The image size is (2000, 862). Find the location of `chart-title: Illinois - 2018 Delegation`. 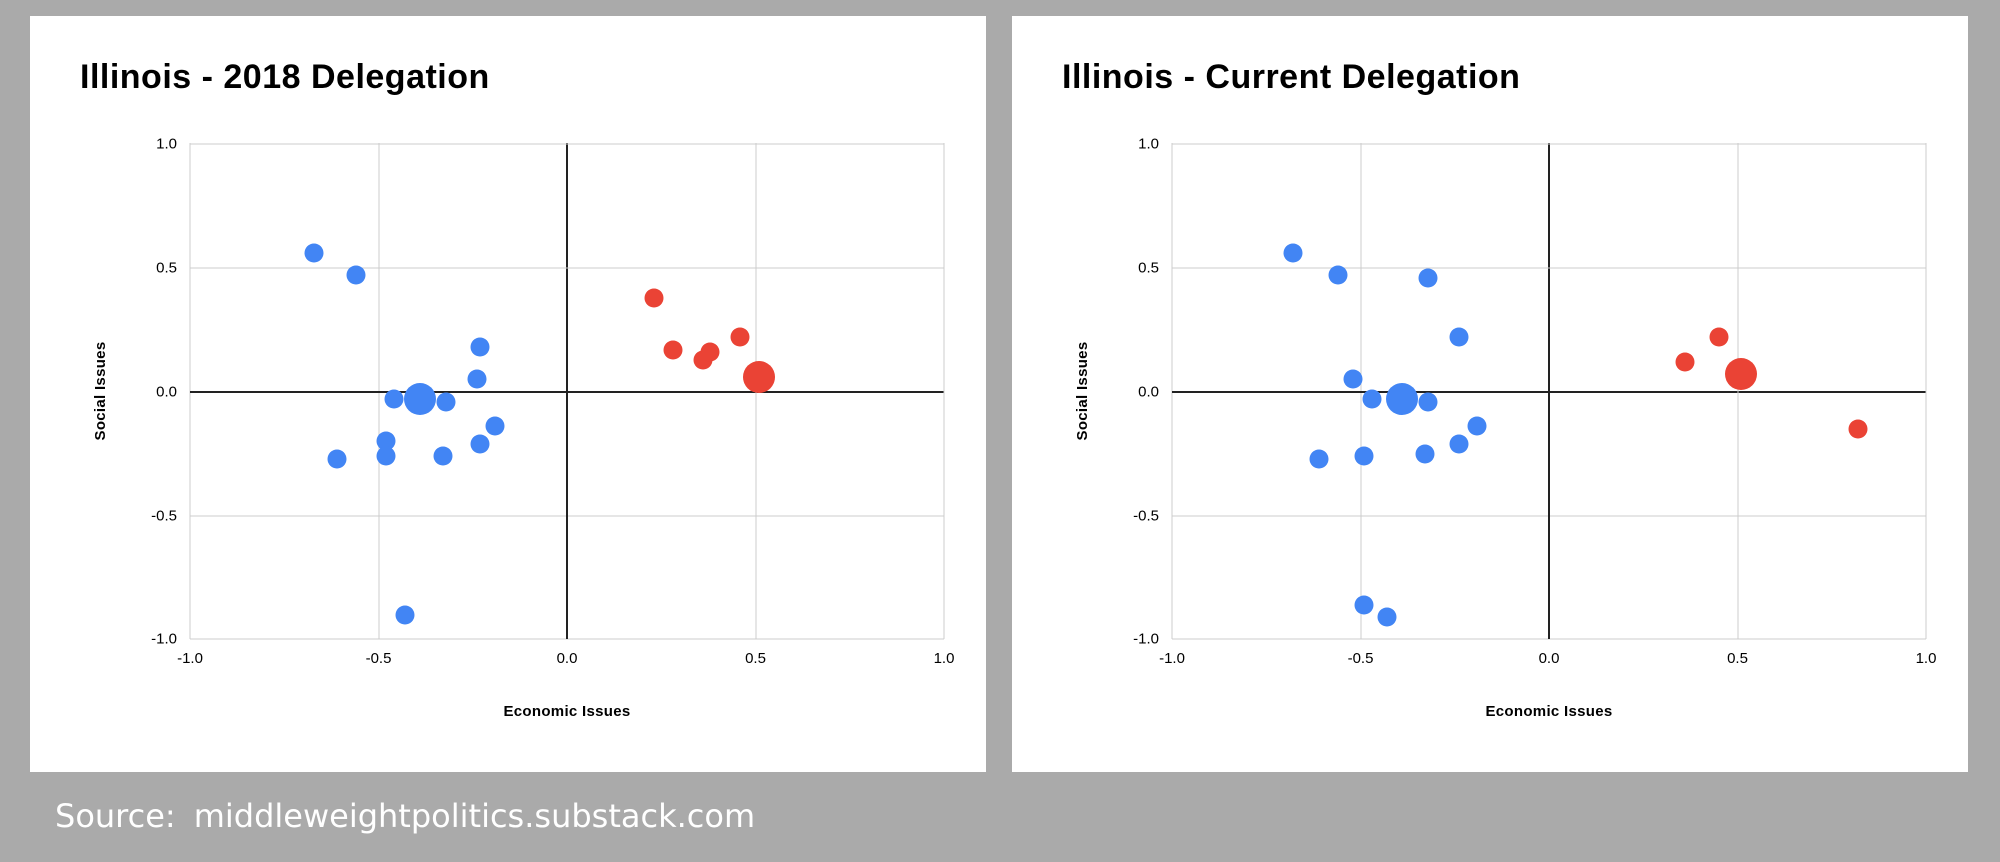

chart-title: Illinois - 2018 Delegation is located at coordinates (285, 77).